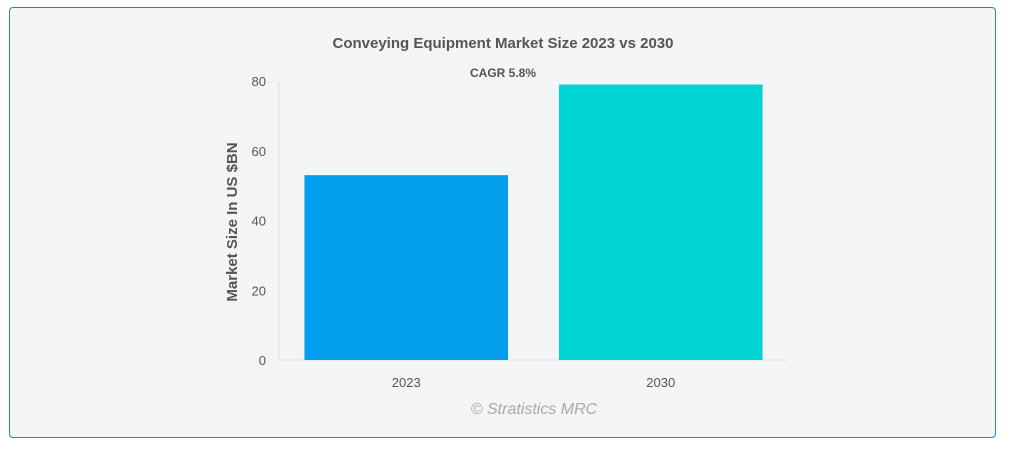 The image size is (1013, 450). I want to click on watermark: © Stratistics MRC, so click(534, 409).